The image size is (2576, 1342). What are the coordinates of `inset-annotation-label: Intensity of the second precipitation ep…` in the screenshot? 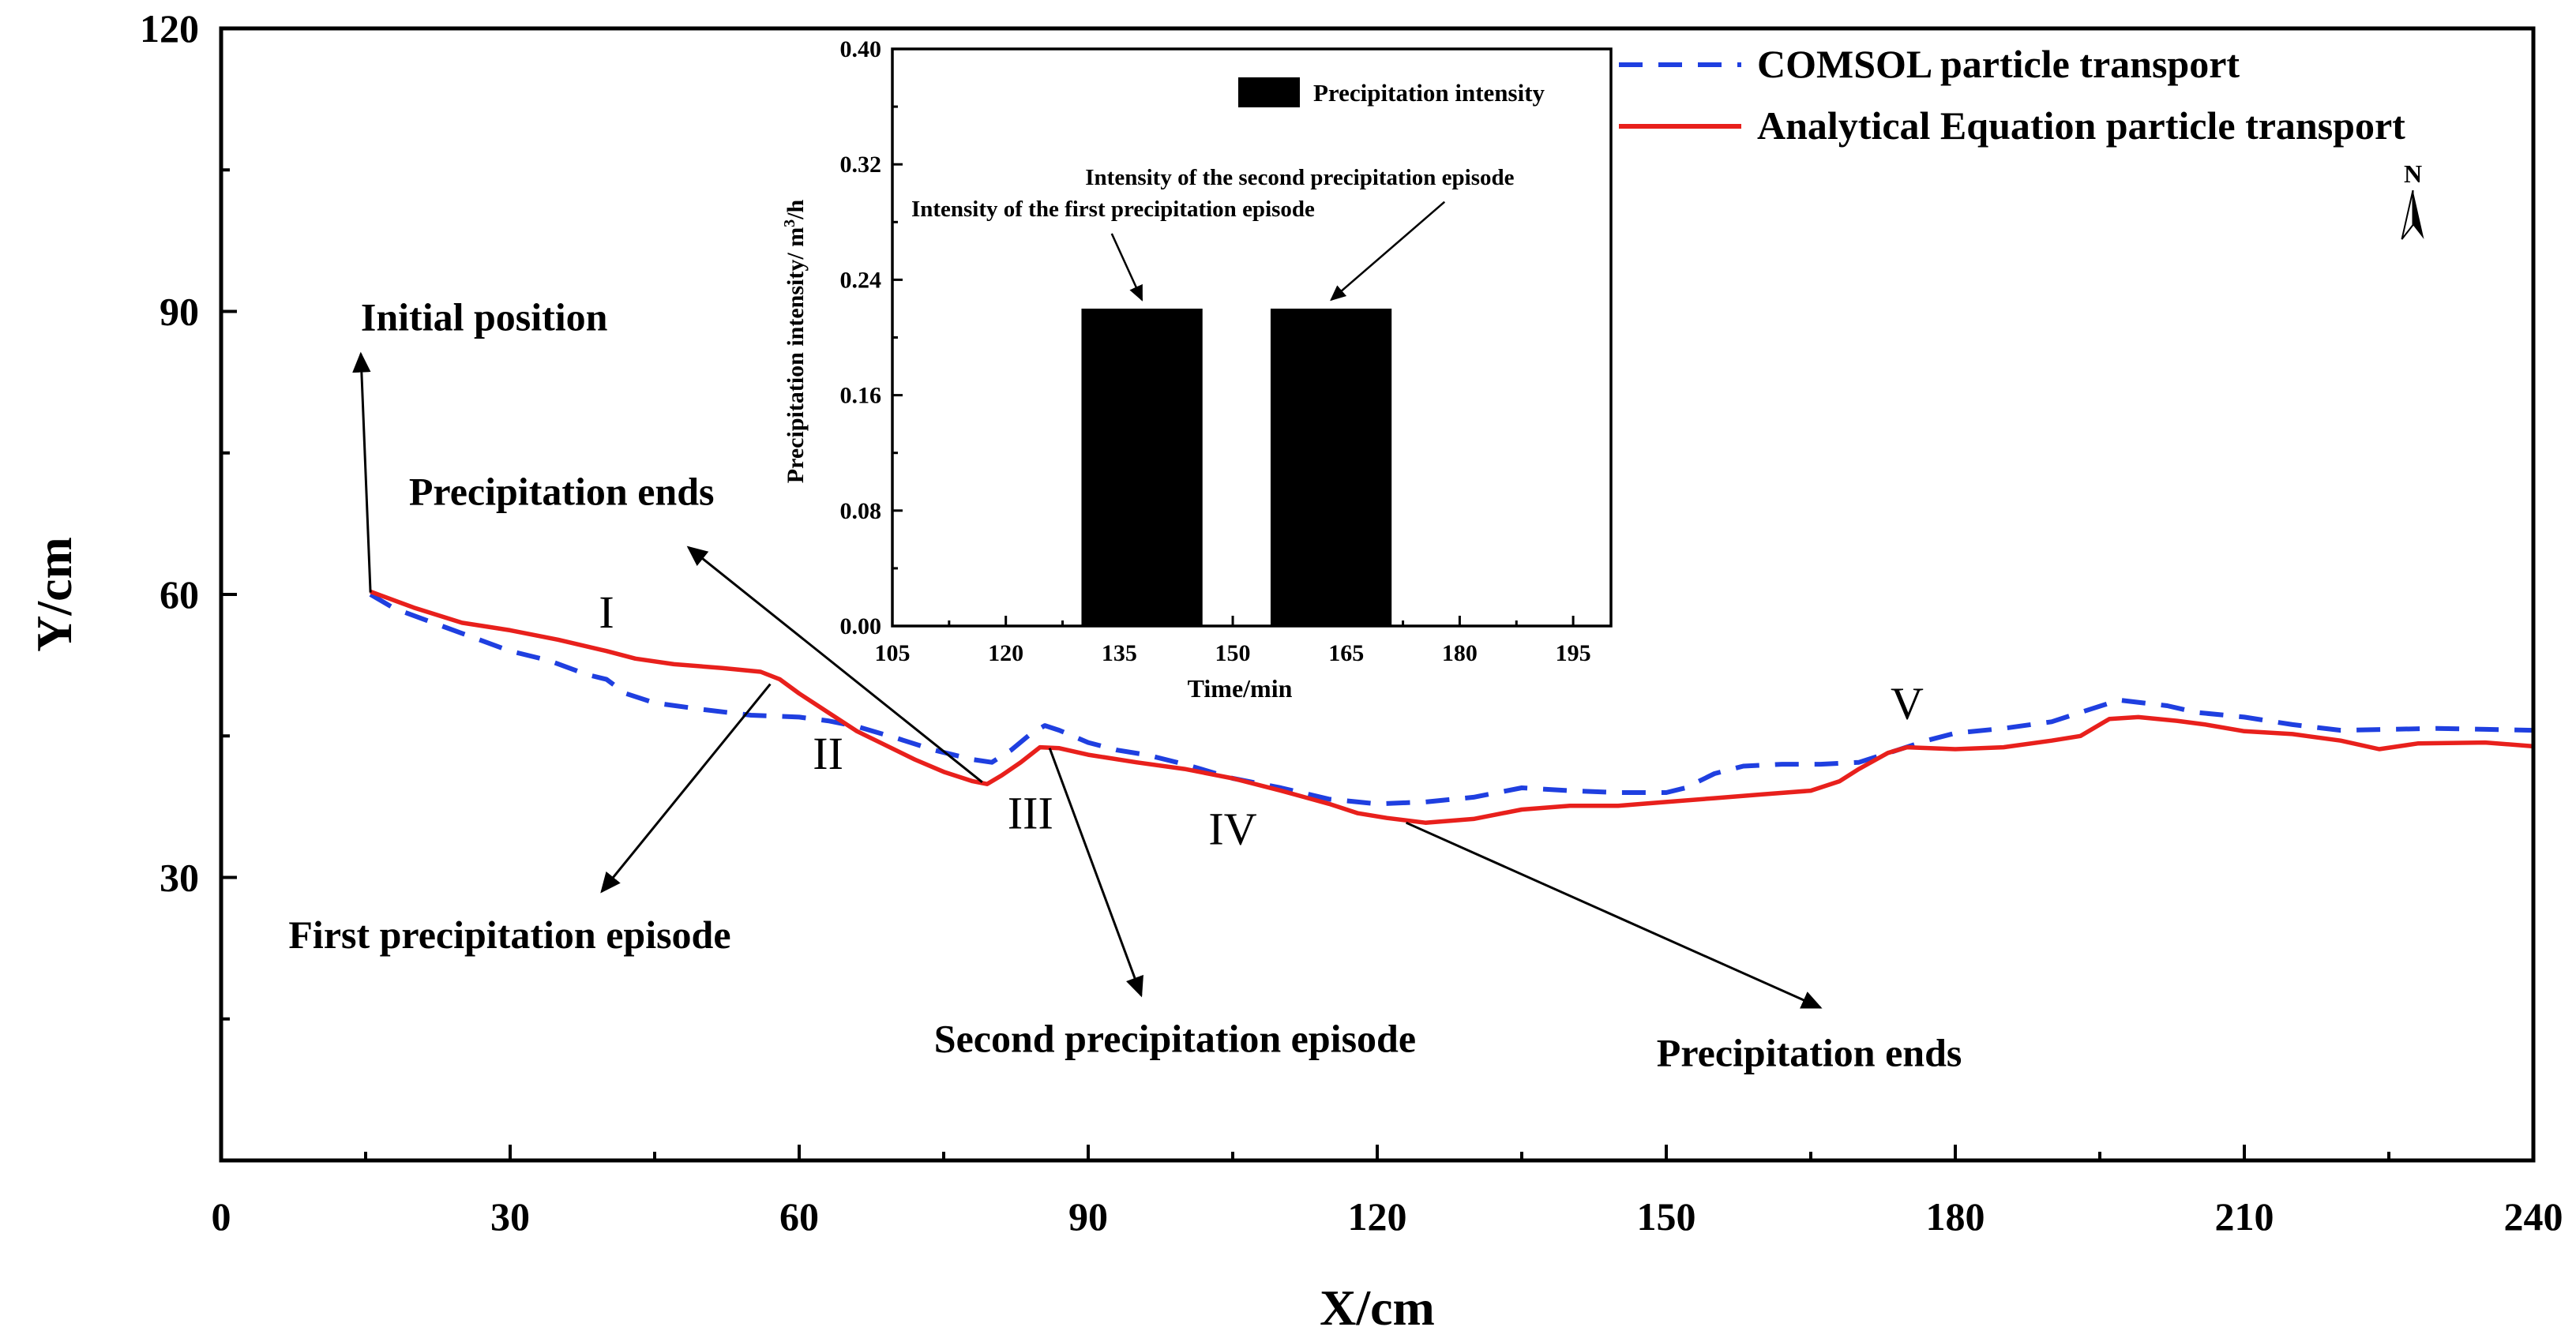 It's located at (1299, 177).